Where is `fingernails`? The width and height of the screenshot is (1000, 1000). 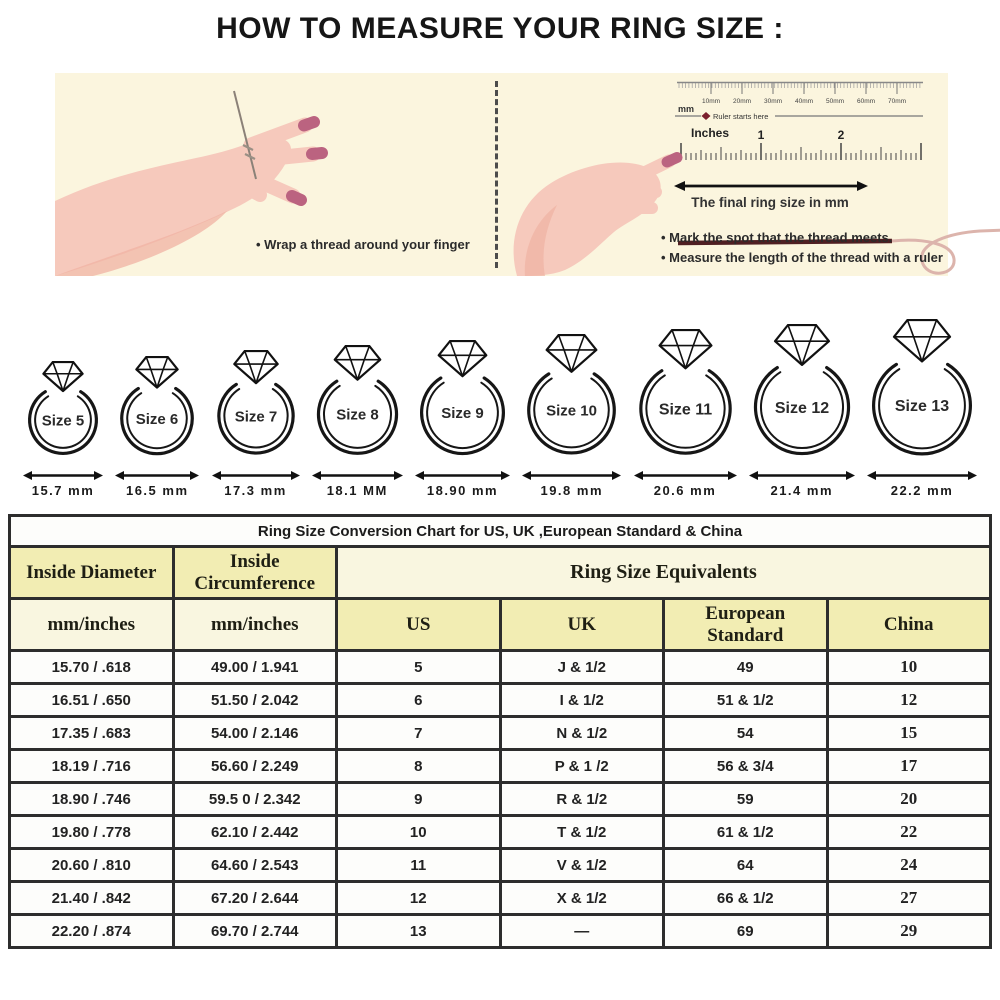
fingernails is located at coordinates (307, 161).